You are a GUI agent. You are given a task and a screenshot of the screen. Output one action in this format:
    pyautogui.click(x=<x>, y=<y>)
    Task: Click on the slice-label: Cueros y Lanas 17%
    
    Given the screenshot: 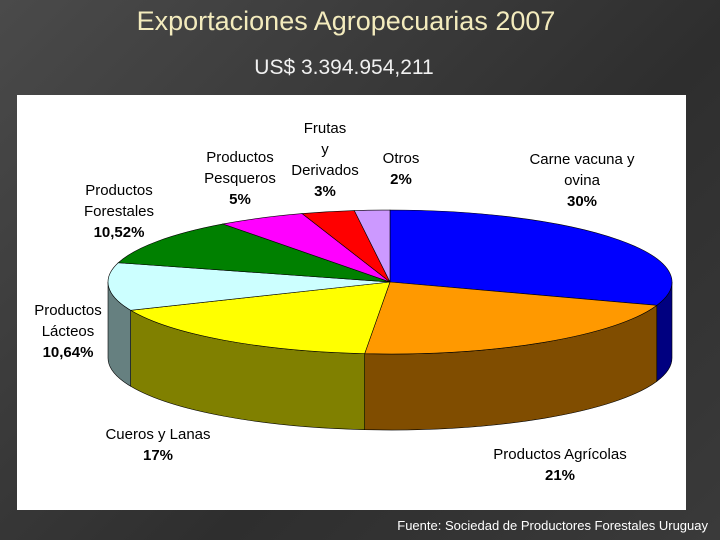 What is the action you would take?
    pyautogui.click(x=158, y=445)
    